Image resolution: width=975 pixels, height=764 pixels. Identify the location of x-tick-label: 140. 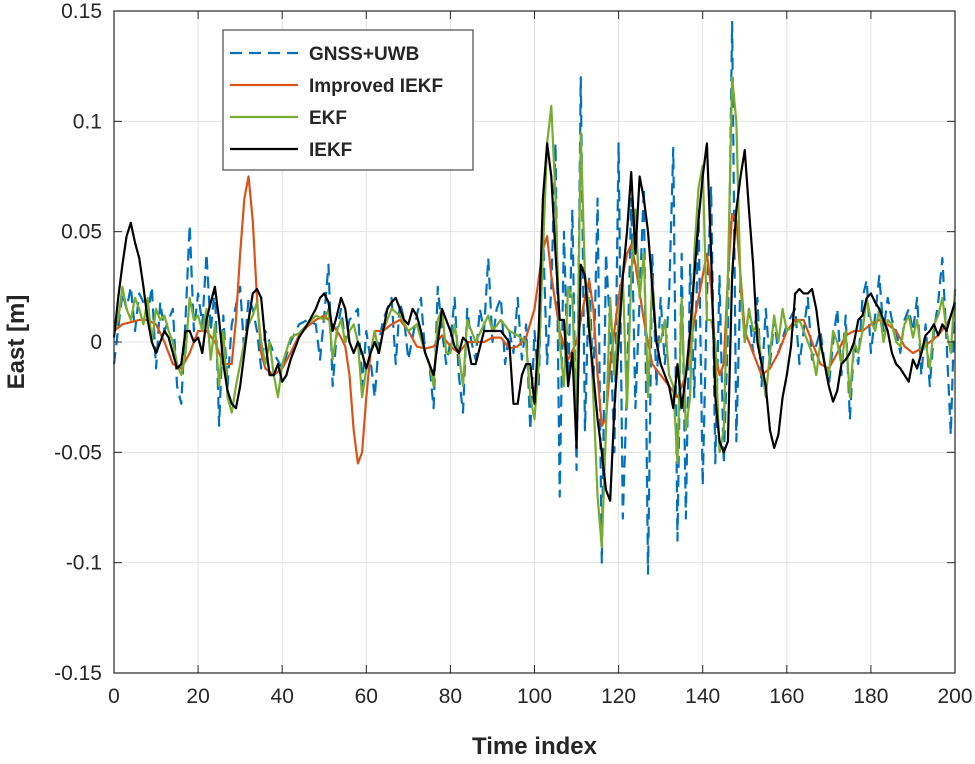
(702, 696).